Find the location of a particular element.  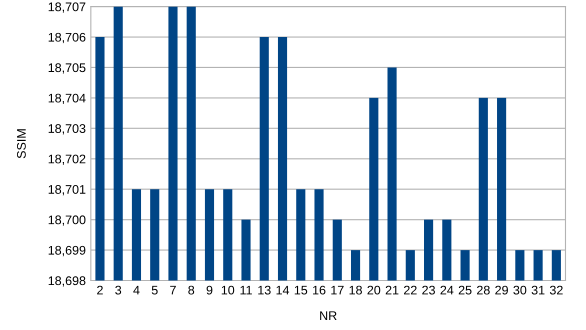

x-tick-label: 21 is located at coordinates (392, 290).